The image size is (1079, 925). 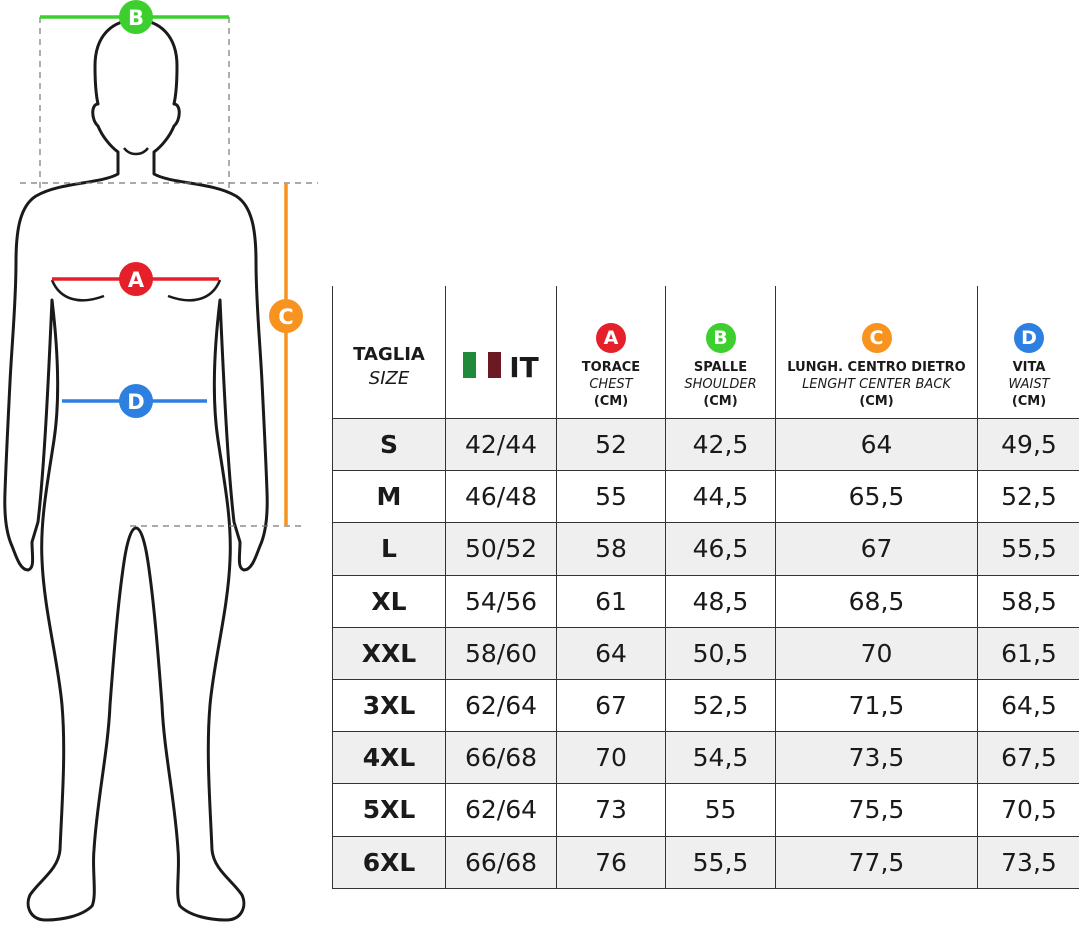 I want to click on badge-label: C, so click(x=285, y=317).